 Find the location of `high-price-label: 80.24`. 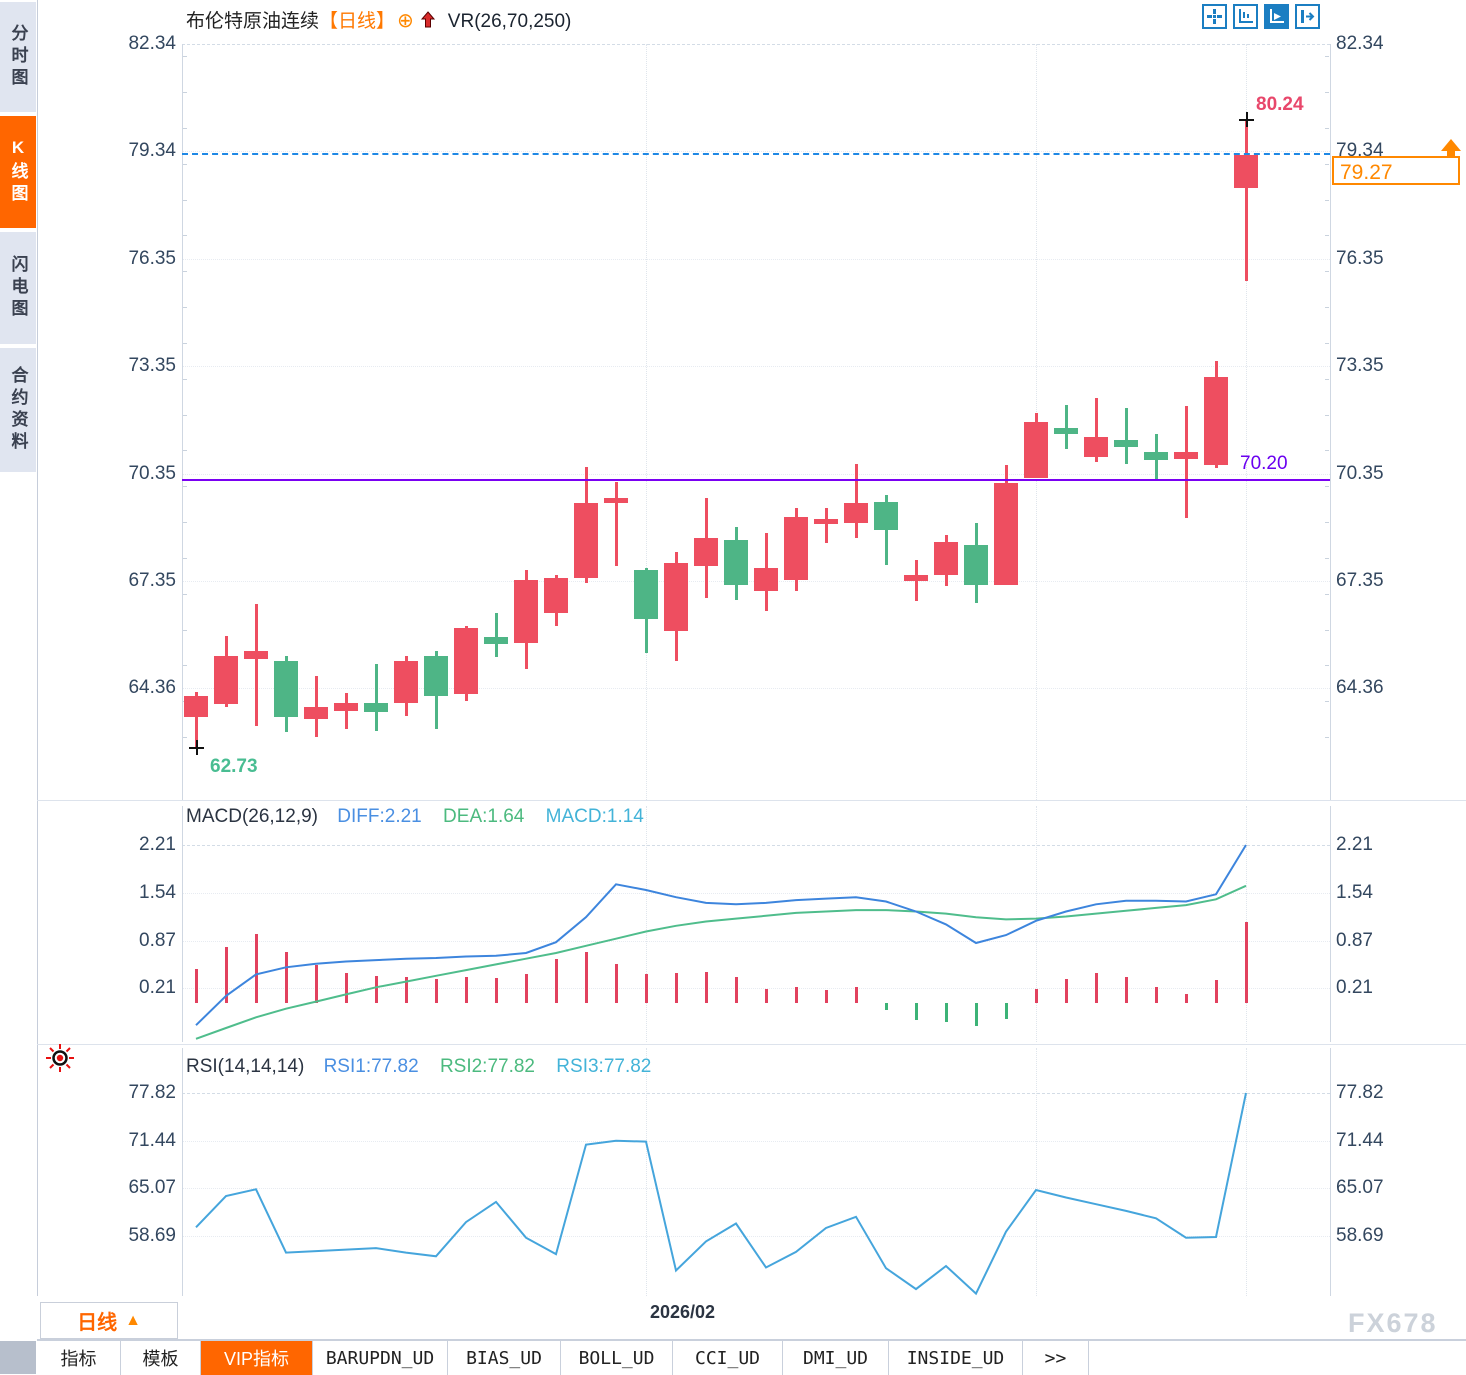

high-price-label: 80.24 is located at coordinates (1280, 104).